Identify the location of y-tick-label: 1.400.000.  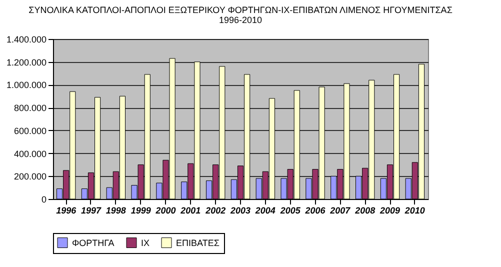
(26, 39).